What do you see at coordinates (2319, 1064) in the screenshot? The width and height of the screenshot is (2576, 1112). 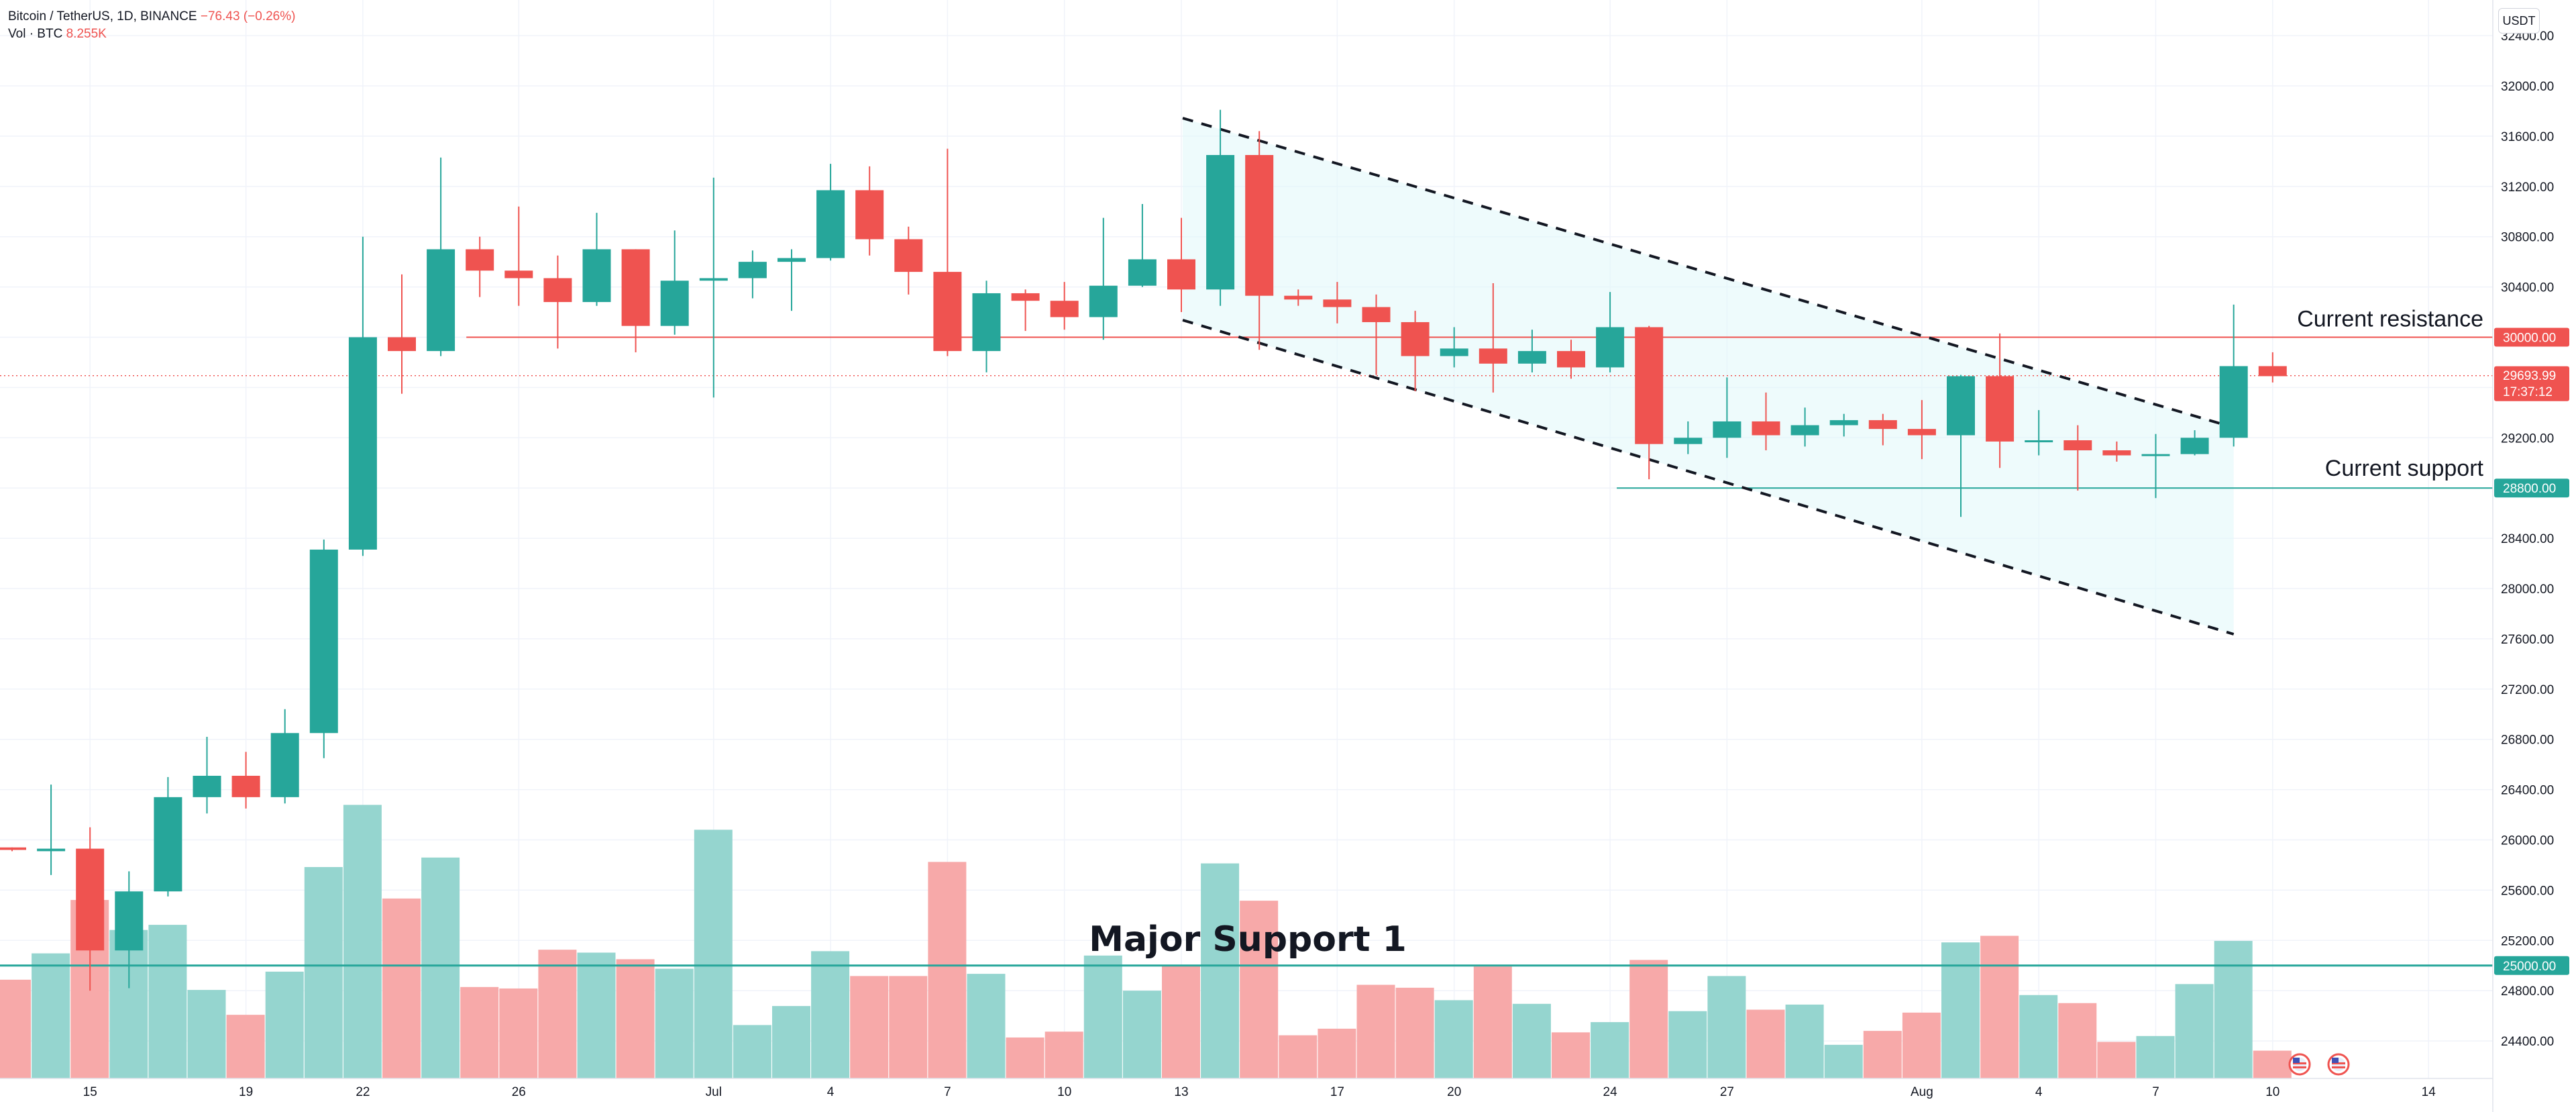 I see `event-icons` at bounding box center [2319, 1064].